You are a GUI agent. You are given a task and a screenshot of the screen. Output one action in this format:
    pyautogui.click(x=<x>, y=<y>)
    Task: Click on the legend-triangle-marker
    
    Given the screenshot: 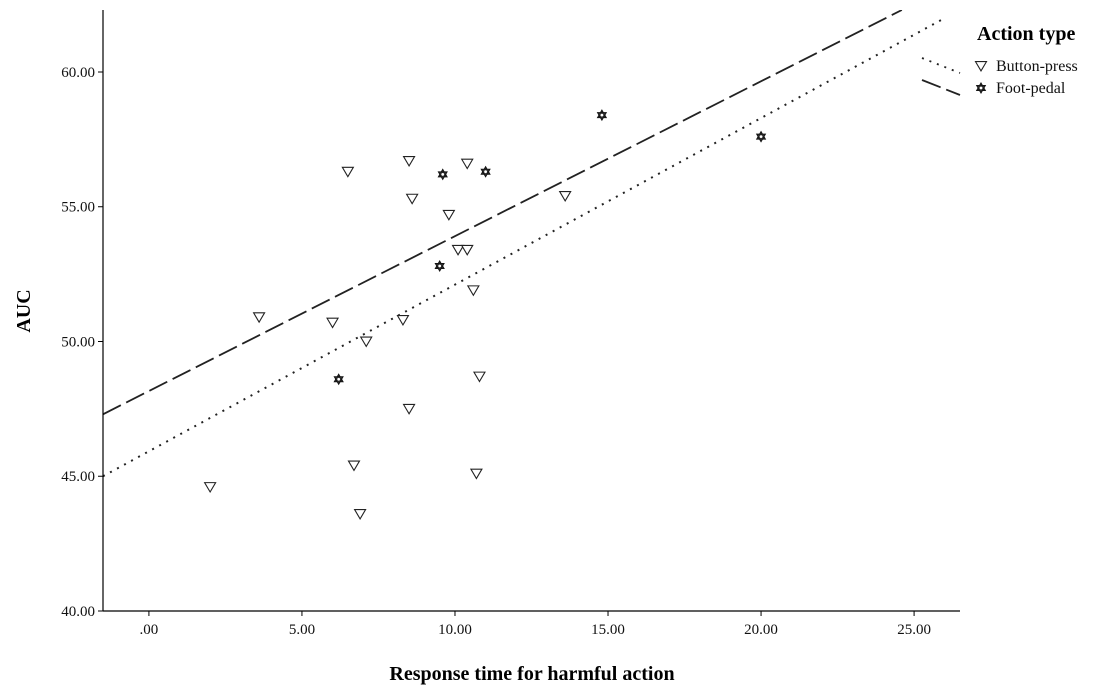 What is the action you would take?
    pyautogui.click(x=981, y=67)
    